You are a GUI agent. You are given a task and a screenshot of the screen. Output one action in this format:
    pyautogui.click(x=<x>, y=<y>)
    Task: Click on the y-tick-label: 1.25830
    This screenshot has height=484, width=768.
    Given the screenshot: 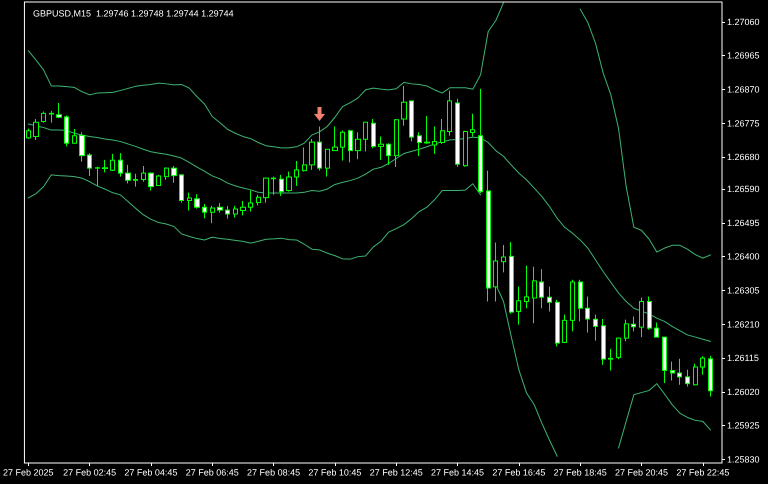 What is the action you would take?
    pyautogui.click(x=743, y=459)
    